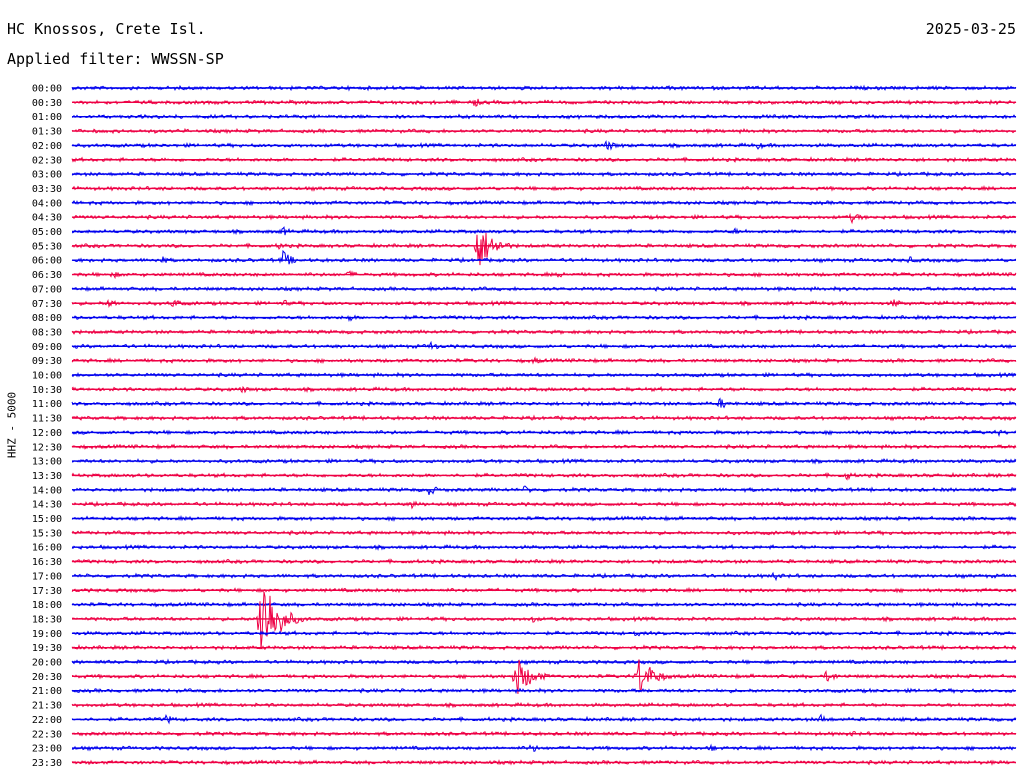  Describe the element at coordinates (47, 533) in the screenshot. I see `row-time-label: 15:30` at that location.